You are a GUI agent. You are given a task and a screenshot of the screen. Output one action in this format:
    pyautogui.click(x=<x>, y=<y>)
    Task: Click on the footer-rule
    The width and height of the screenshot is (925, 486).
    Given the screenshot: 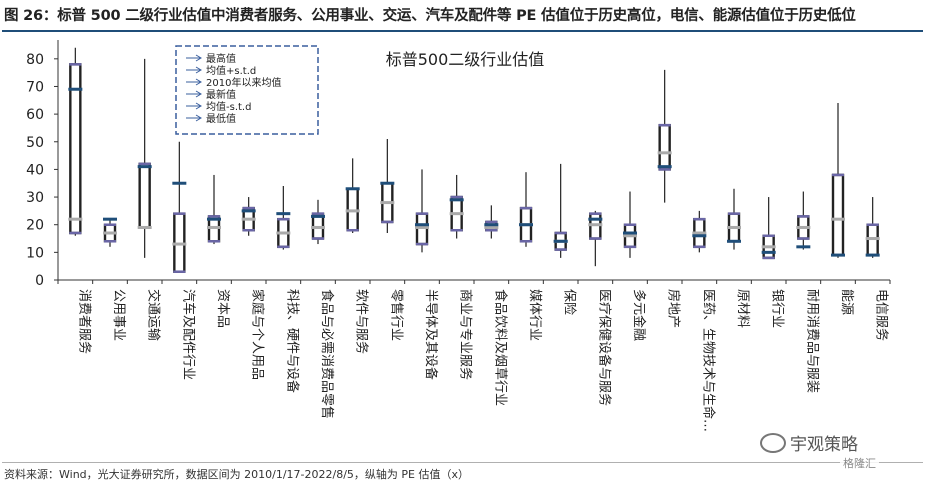 What is the action you would take?
    pyautogui.click(x=462, y=462)
    